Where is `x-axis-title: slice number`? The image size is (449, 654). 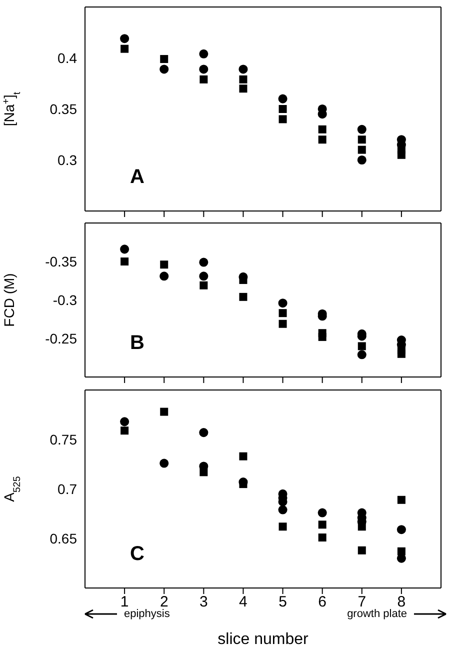
x-axis-title: slice number is located at coordinates (264, 639).